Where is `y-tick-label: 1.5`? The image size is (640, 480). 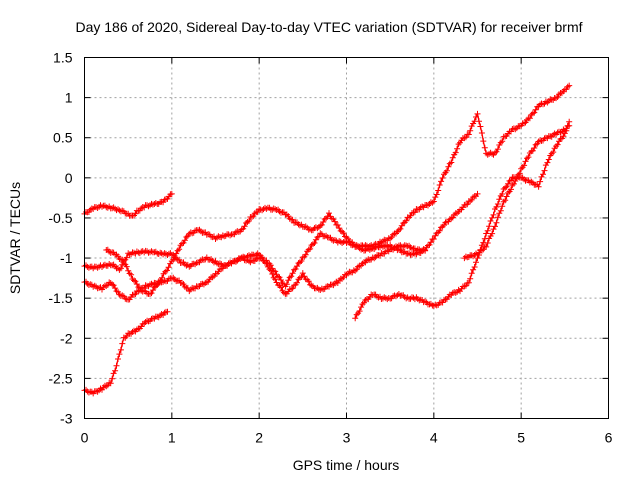 y-tick-label: 1.5 is located at coordinates (63, 58).